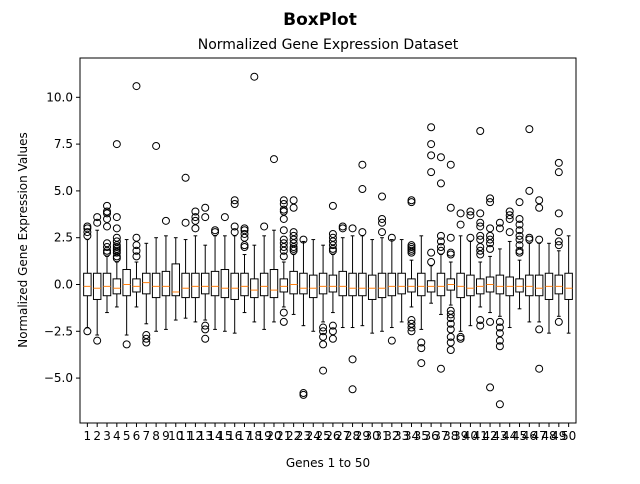  What do you see at coordinates (430, 436) in the screenshot?
I see `x-tick-label: 36` at bounding box center [430, 436].